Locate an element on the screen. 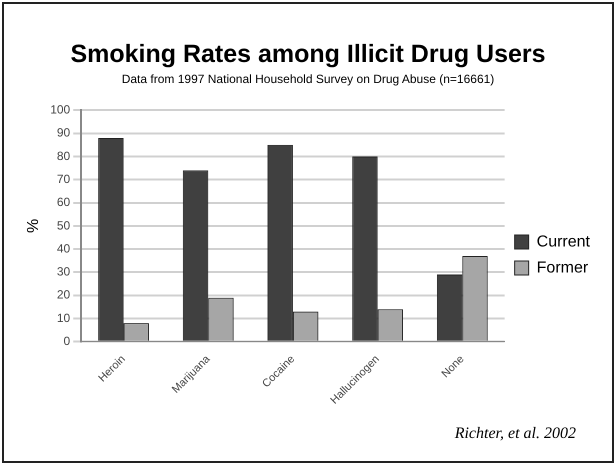 The width and height of the screenshot is (616, 465). y-tick-label: 0 is located at coordinates (67, 341).